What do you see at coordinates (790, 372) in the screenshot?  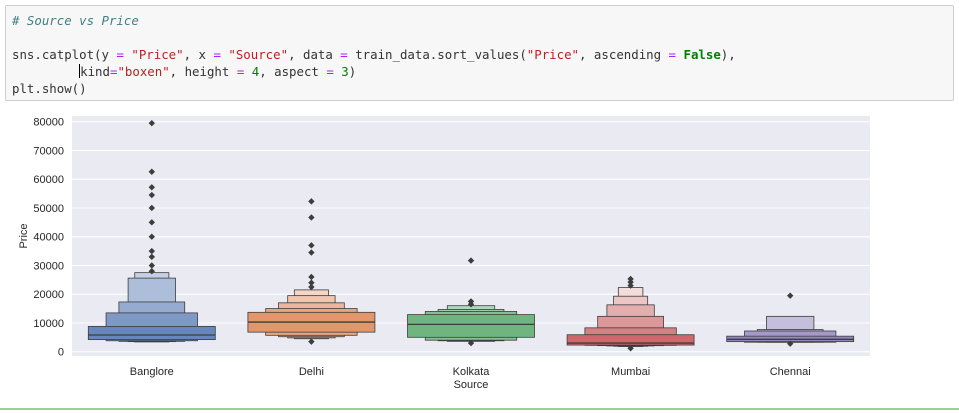 I see `x-tick-label: Chennai` at bounding box center [790, 372].